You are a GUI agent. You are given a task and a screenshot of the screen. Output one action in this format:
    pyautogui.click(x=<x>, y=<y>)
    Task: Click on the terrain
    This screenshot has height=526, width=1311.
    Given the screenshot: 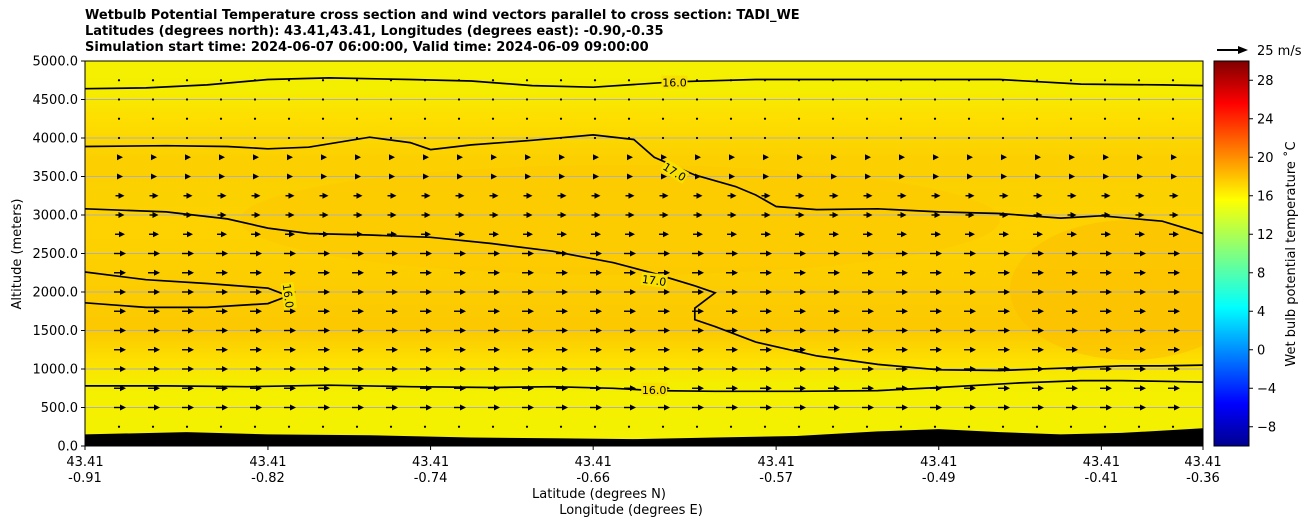 What is the action you would take?
    pyautogui.click(x=644, y=437)
    